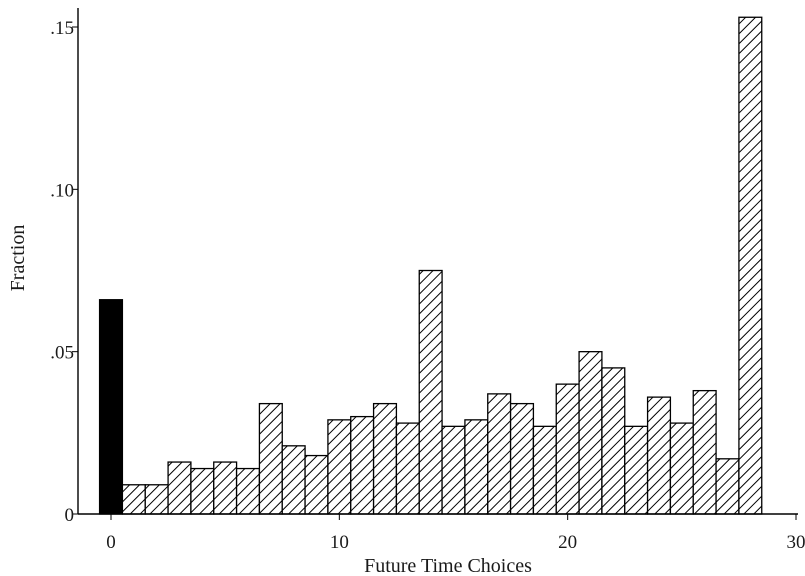 The image size is (805, 576). Describe the element at coordinates (62, 353) in the screenshot. I see `y-tick-label: .05` at that location.